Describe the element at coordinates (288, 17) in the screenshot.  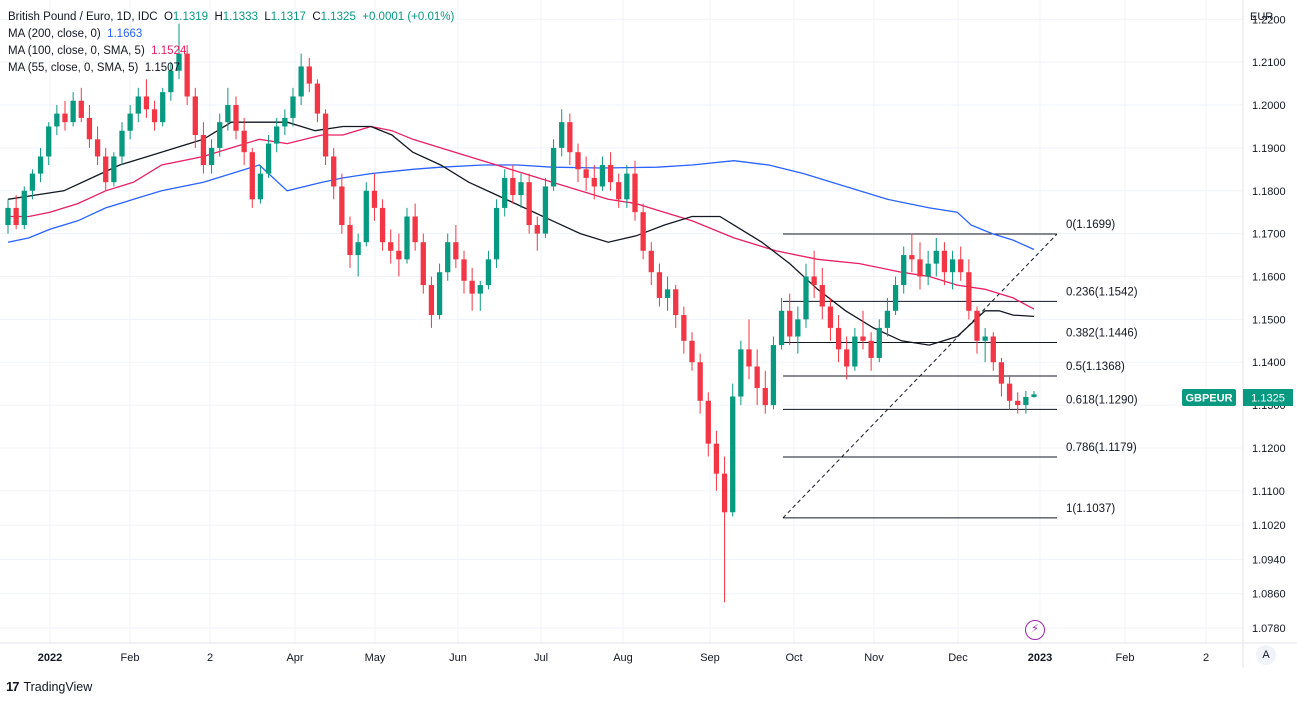
I see `low-value: 1.1317` at that location.